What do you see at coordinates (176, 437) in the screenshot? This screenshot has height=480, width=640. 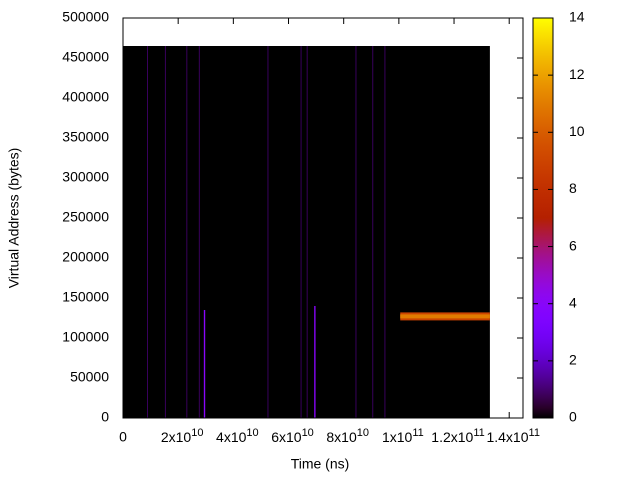 I see `x-tick-label-base: 2x10` at bounding box center [176, 437].